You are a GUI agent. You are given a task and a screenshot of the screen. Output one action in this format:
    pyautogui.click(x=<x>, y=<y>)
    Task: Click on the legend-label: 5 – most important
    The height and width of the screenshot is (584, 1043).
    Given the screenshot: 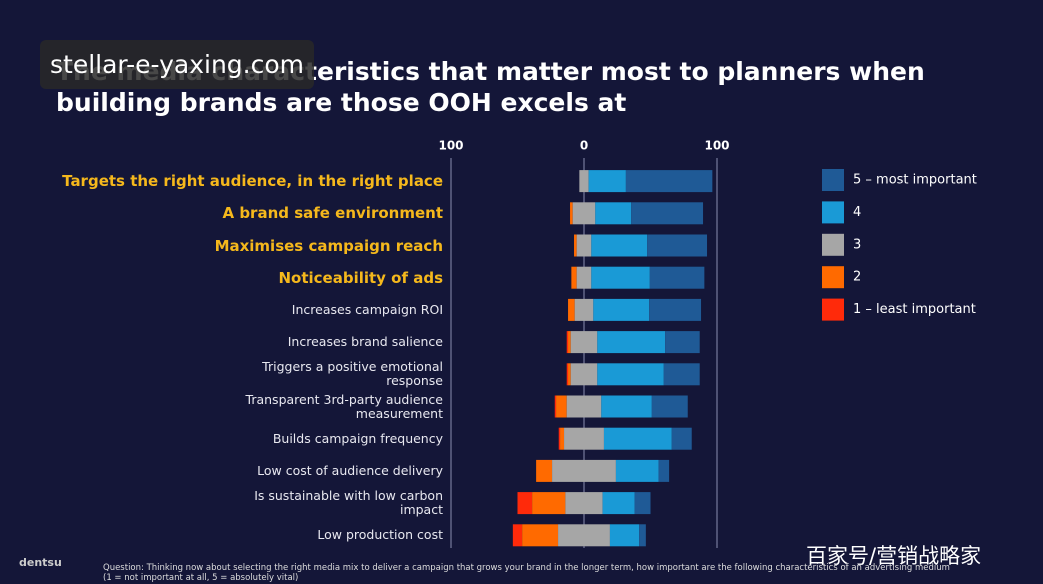 What is the action you would take?
    pyautogui.click(x=915, y=180)
    